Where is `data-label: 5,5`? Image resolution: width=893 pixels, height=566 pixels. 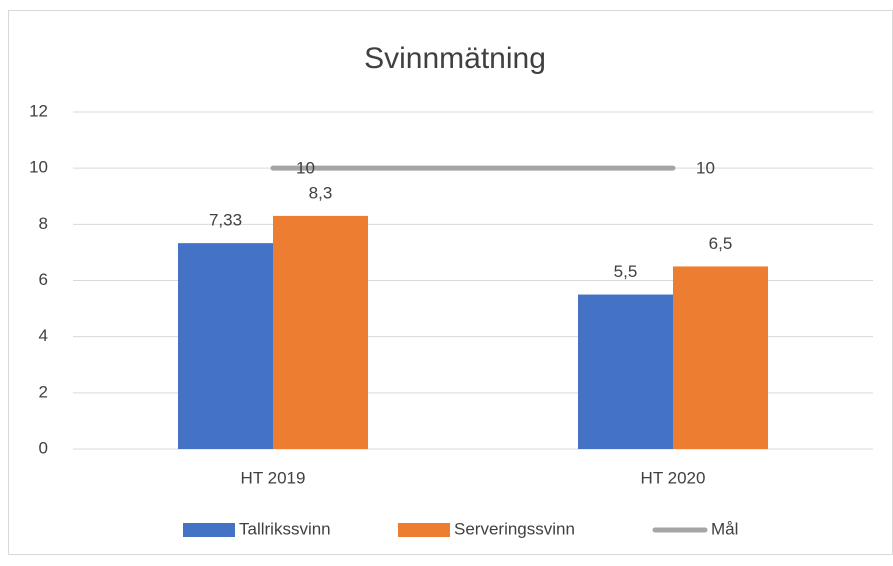 data-label: 5,5 is located at coordinates (626, 271).